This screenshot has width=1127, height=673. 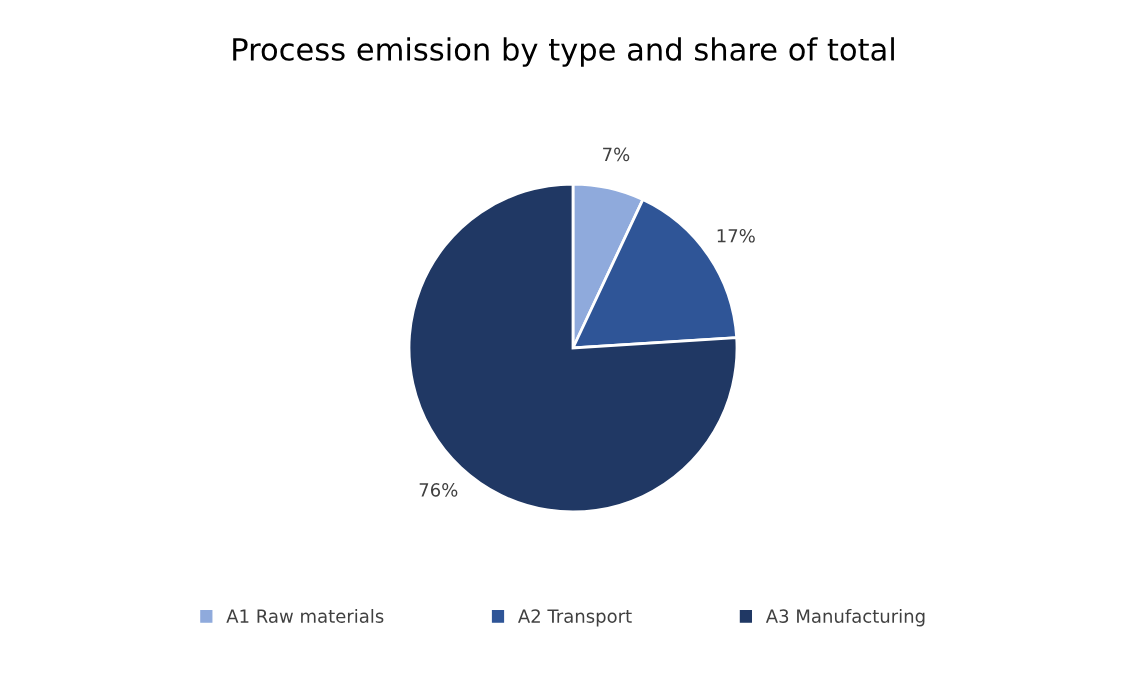 What do you see at coordinates (438, 490) in the screenshot?
I see `data-label: 76%` at bounding box center [438, 490].